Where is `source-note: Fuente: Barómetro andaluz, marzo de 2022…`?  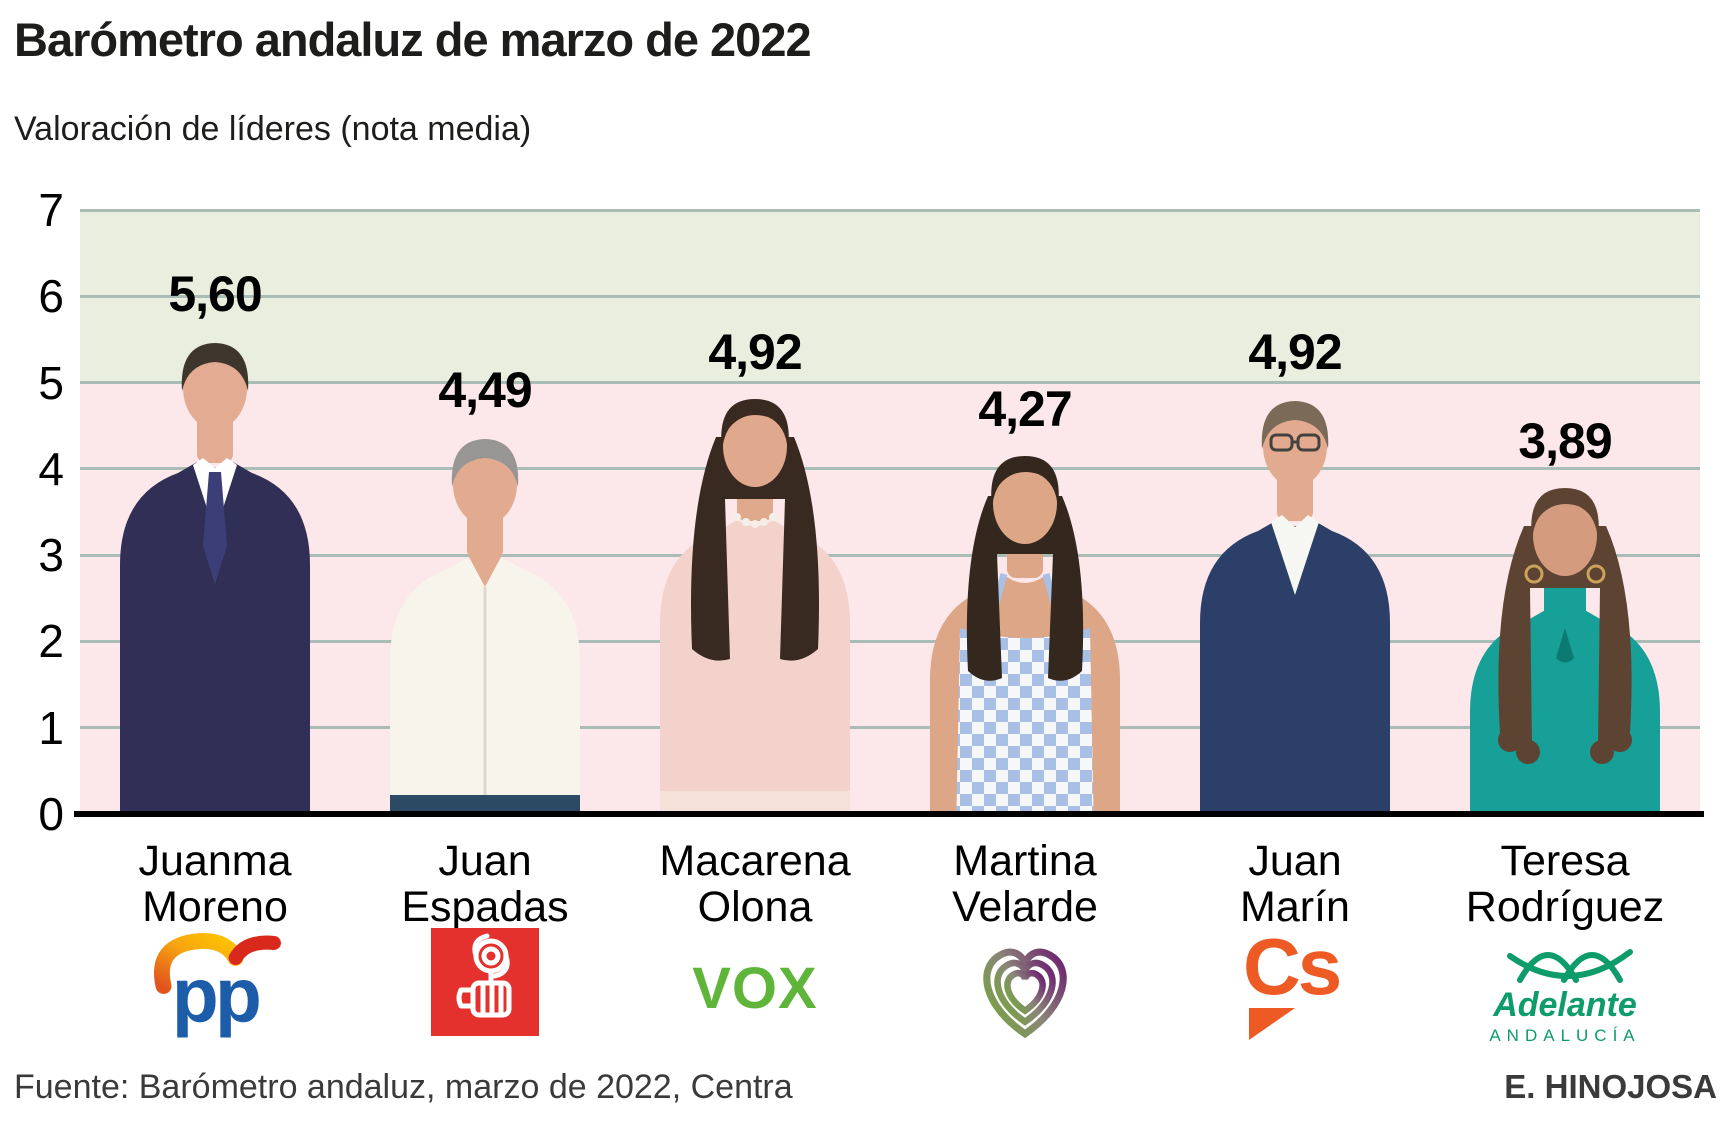 source-note: Fuente: Barómetro andaluz, marzo de 2022… is located at coordinates (403, 1087).